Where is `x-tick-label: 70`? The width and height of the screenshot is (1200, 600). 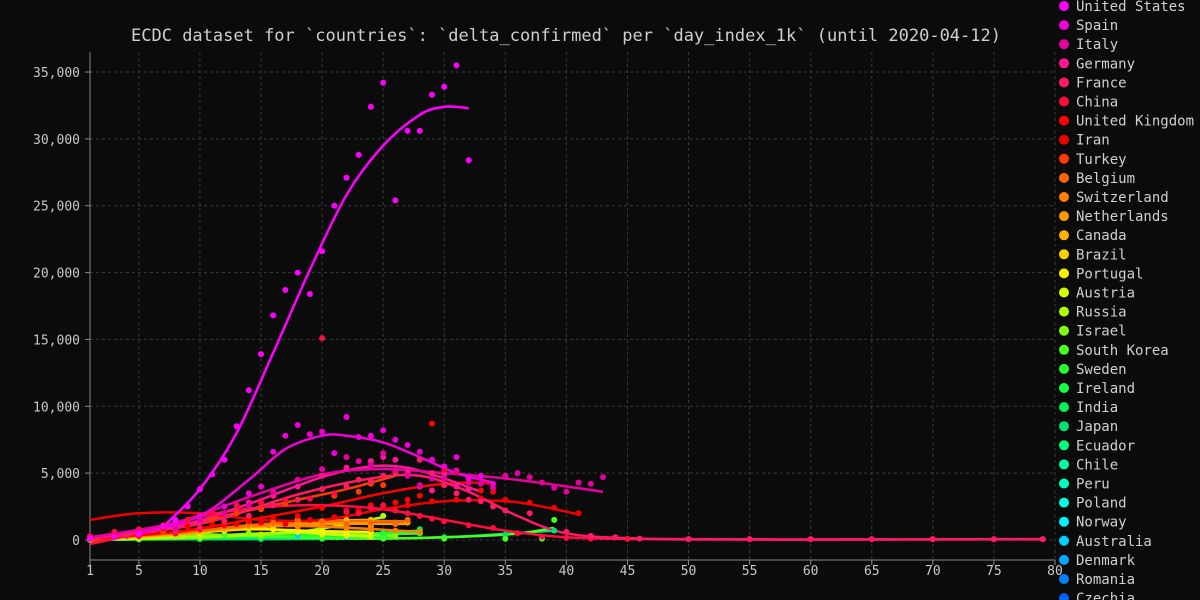
x-tick-label: 70 is located at coordinates (933, 571).